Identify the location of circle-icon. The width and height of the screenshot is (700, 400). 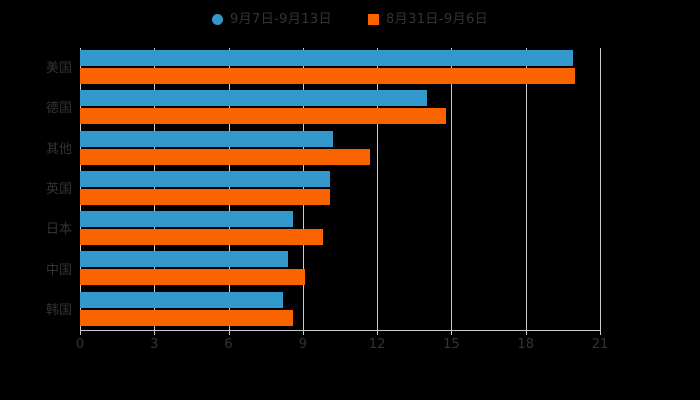
(217, 19).